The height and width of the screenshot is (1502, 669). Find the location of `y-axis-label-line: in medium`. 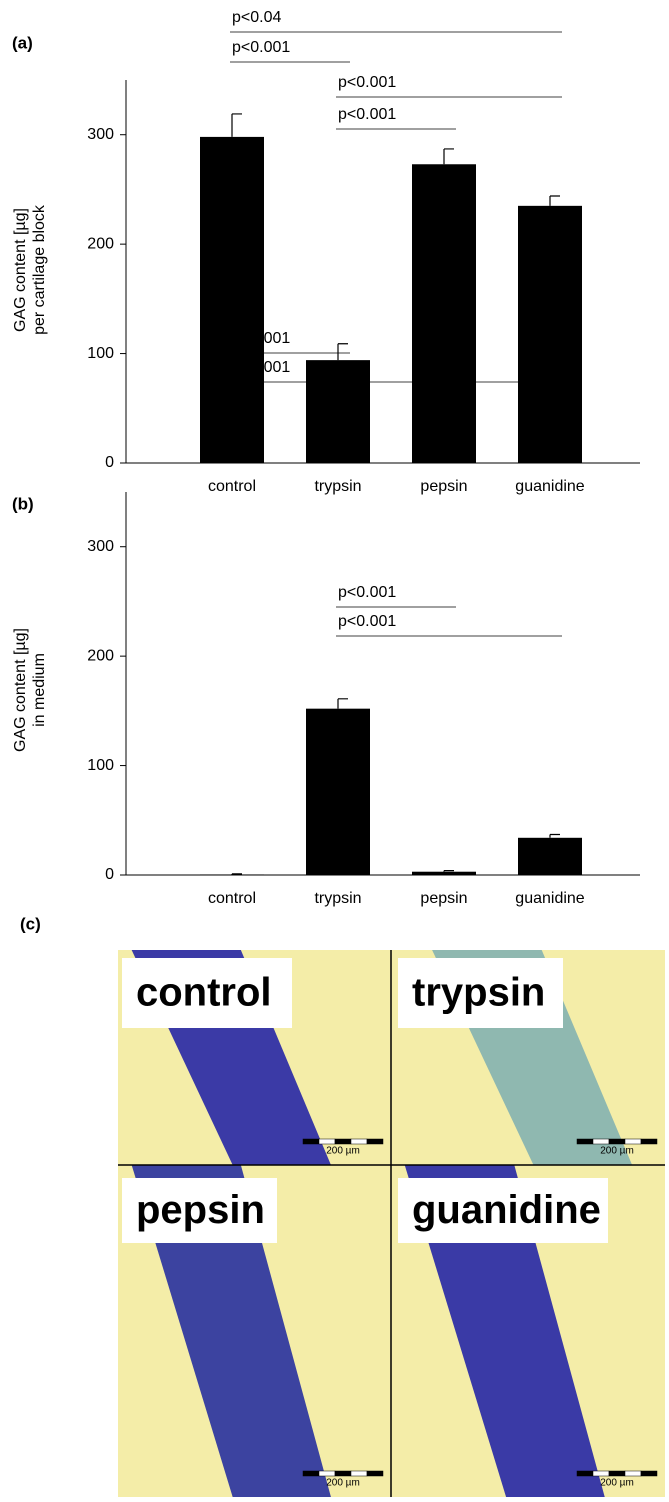

y-axis-label-line: in medium is located at coordinates (39, 690).